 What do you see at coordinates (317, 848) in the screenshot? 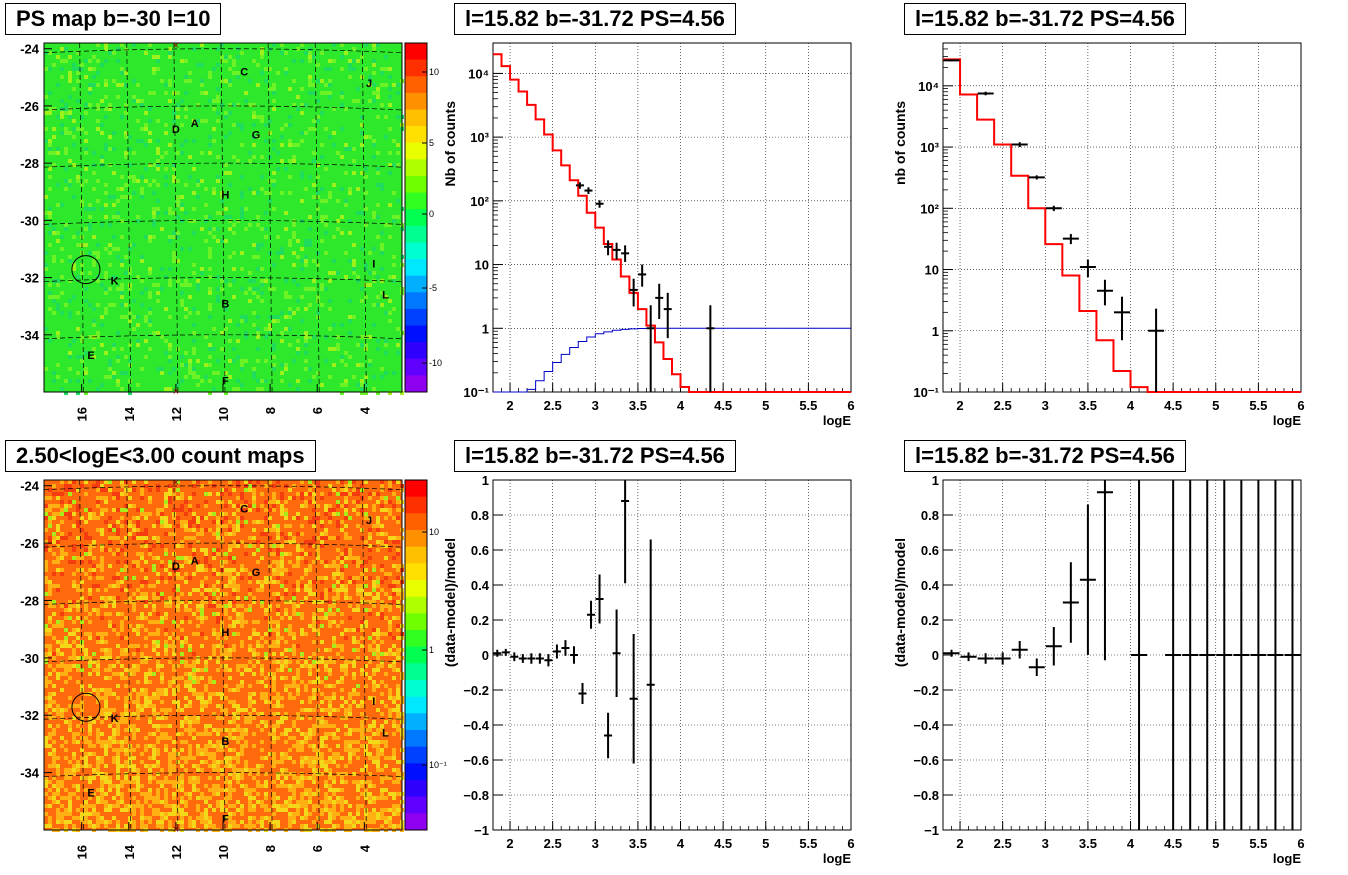
I see `map-x-tick-label: 6` at bounding box center [317, 848].